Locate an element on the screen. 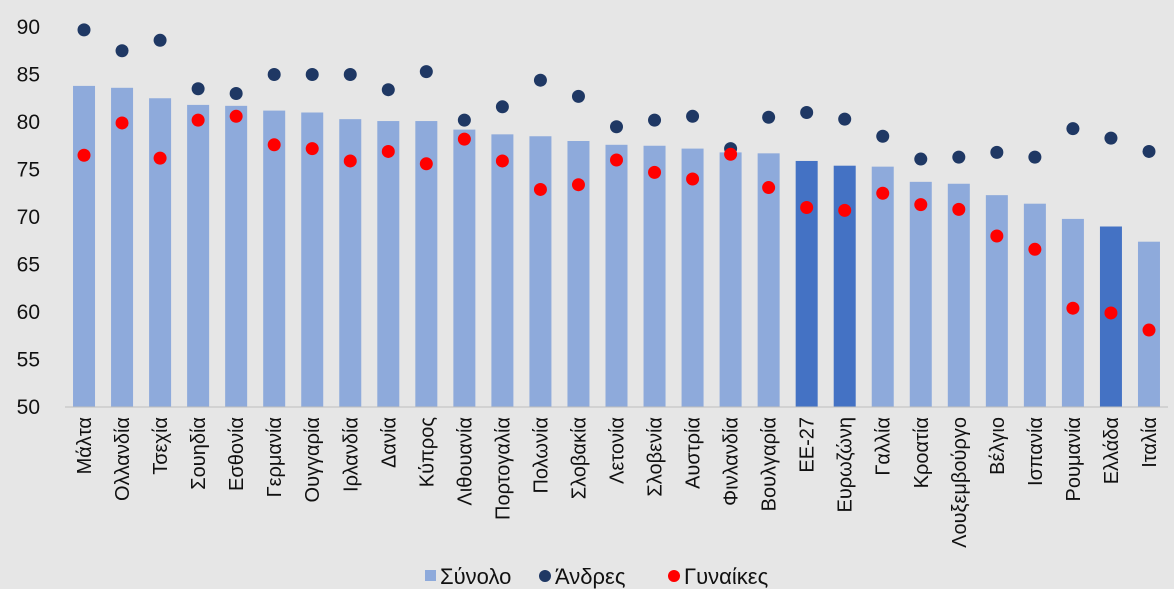 This screenshot has height=589, width=1174. legend-label-total: Σύνολο is located at coordinates (475, 576).